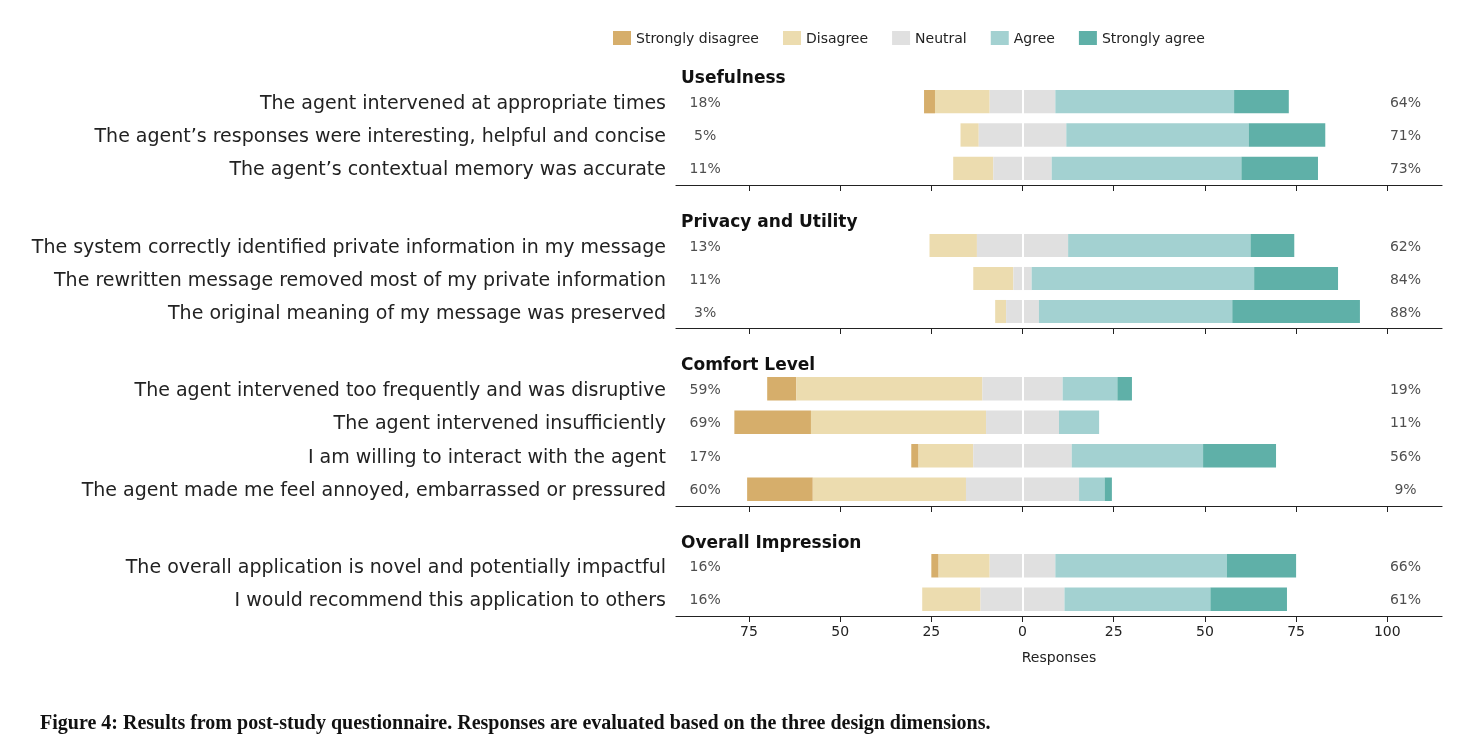 The height and width of the screenshot is (753, 1469). I want to click on annotation: 84%, so click(1405, 278).